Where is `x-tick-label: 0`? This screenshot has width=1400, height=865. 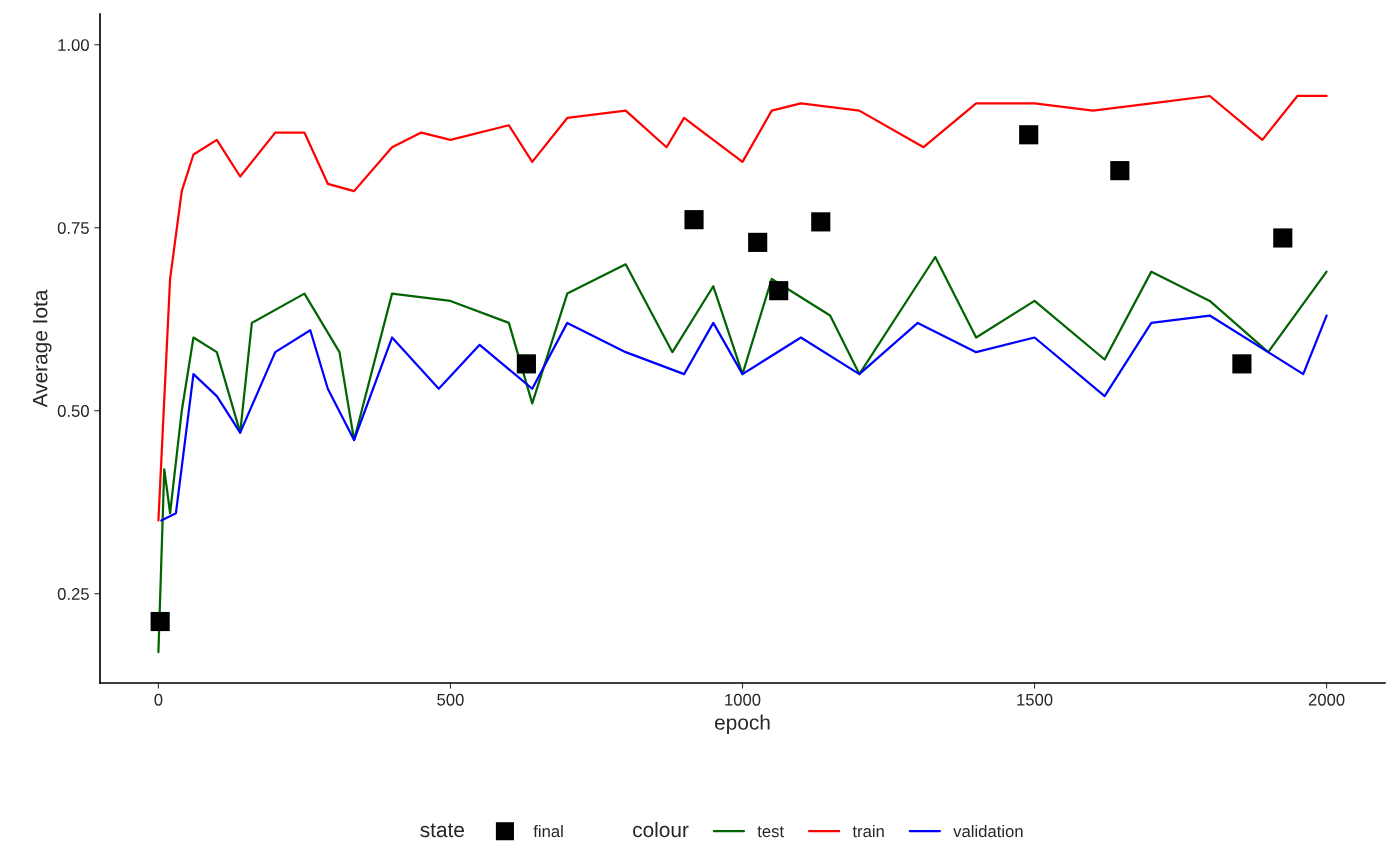 x-tick-label: 0 is located at coordinates (158, 699).